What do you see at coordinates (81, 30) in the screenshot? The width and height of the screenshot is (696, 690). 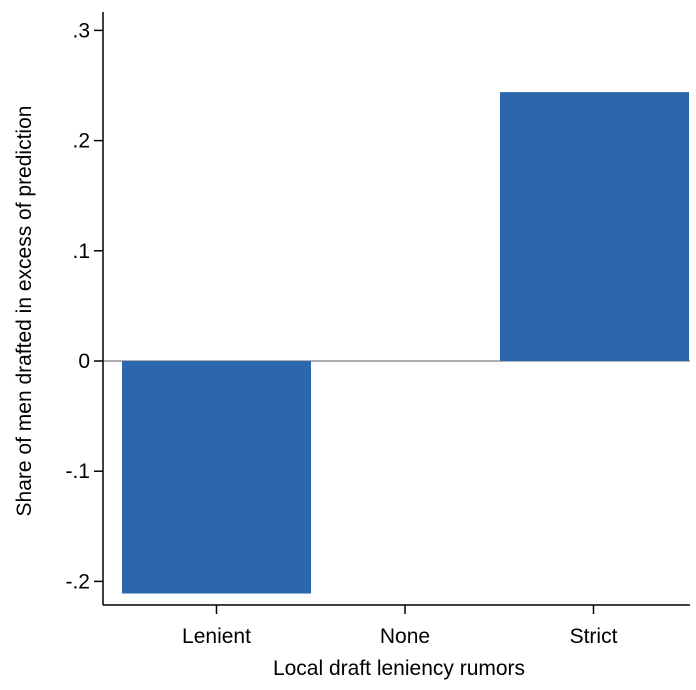 I see `y-tick-label: .3` at bounding box center [81, 30].